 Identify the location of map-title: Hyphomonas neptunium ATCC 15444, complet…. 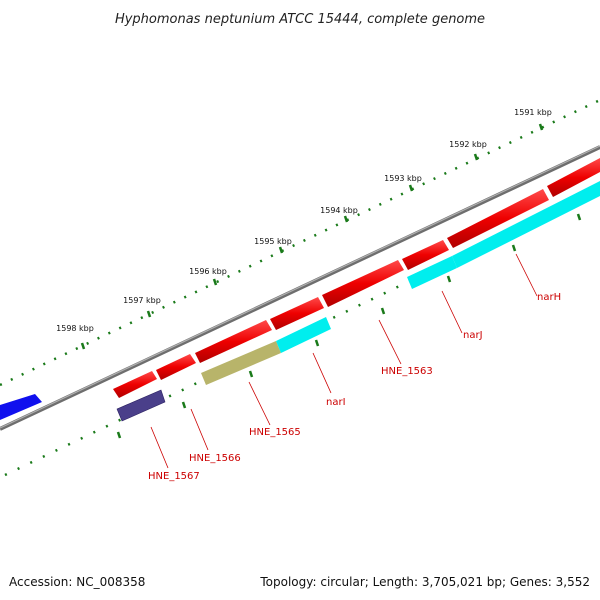
(300, 19).